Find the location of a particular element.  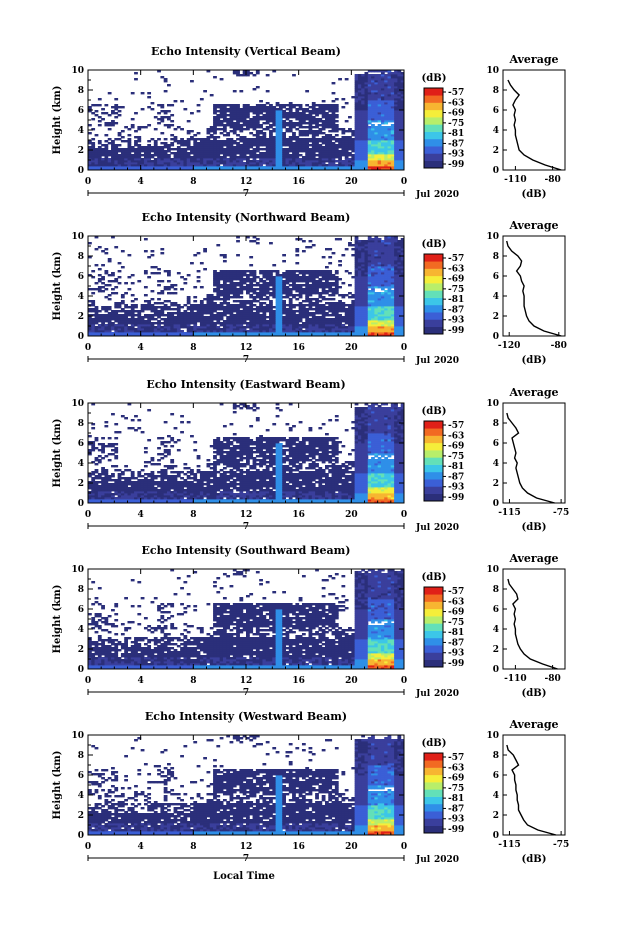

profile-x-tick-label: -80 is located at coordinates (552, 180).